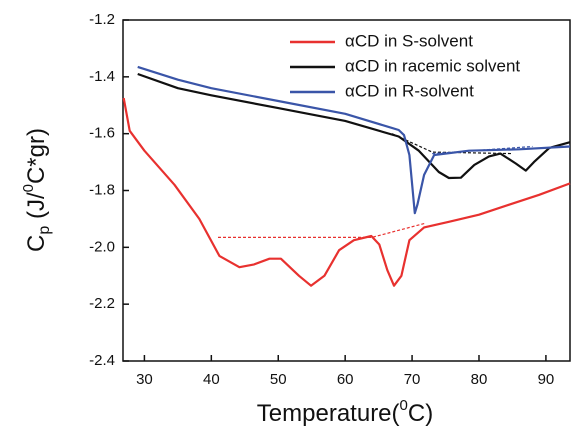 This screenshot has width=571, height=435. Describe the element at coordinates (211, 379) in the screenshot. I see `x-tick-label: 40` at that location.